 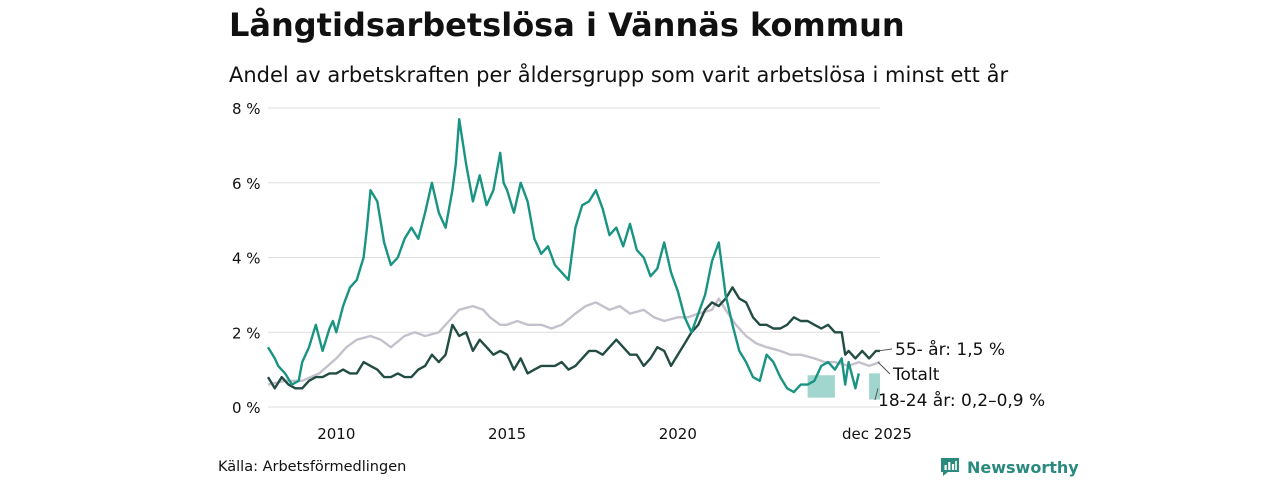 I want to click on end-labels: Totalt 55- år: 1,5 % 18-24 år: 0,2–0,9 %, so click(x=959, y=375).